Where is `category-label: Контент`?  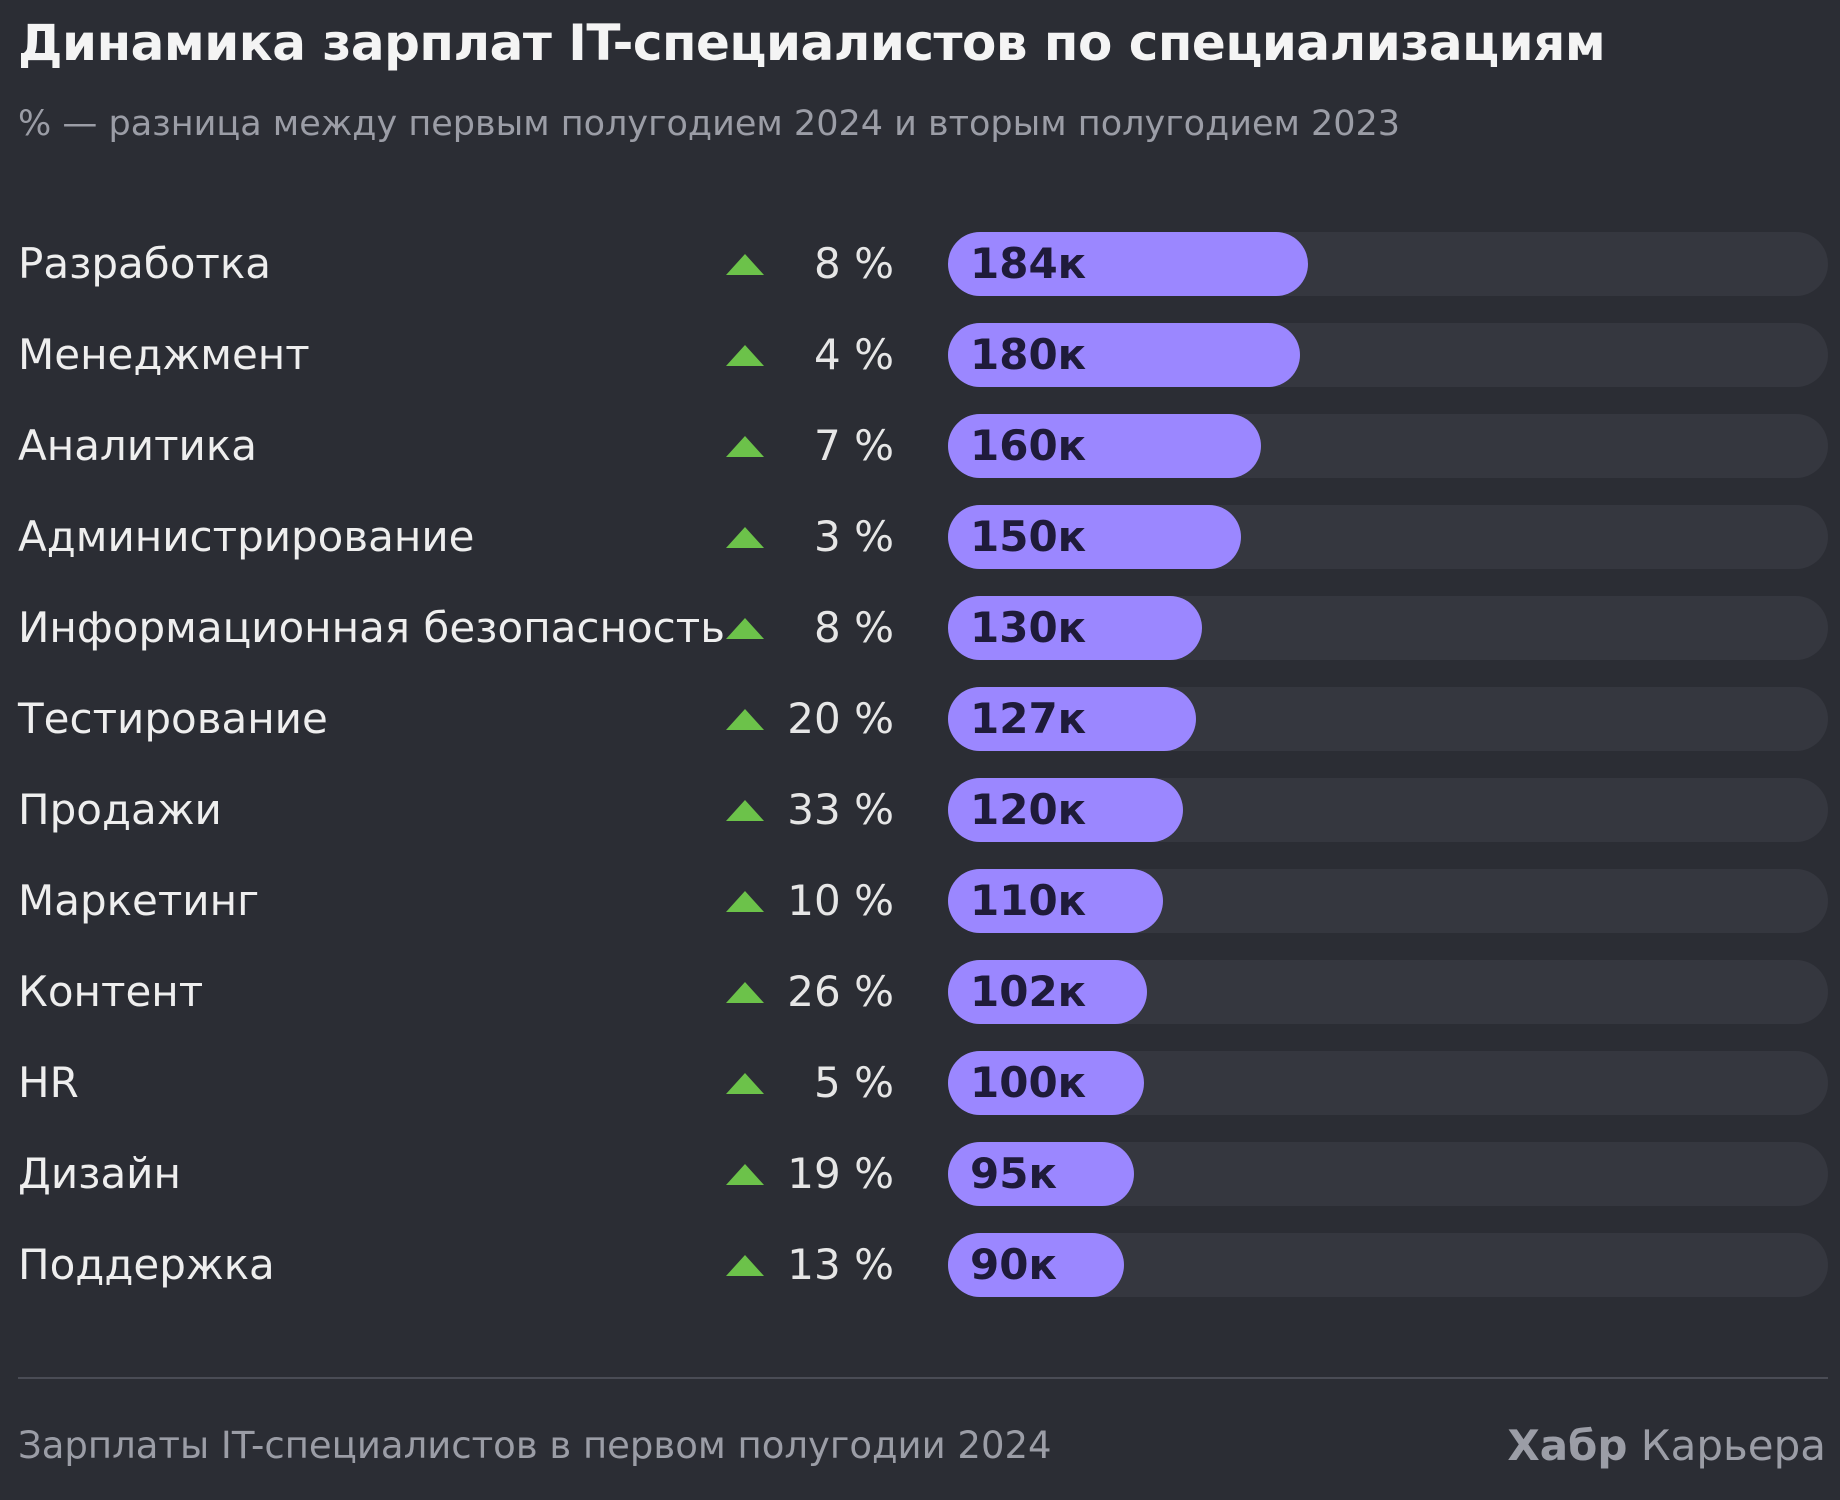 category-label: Контент is located at coordinates (111, 991).